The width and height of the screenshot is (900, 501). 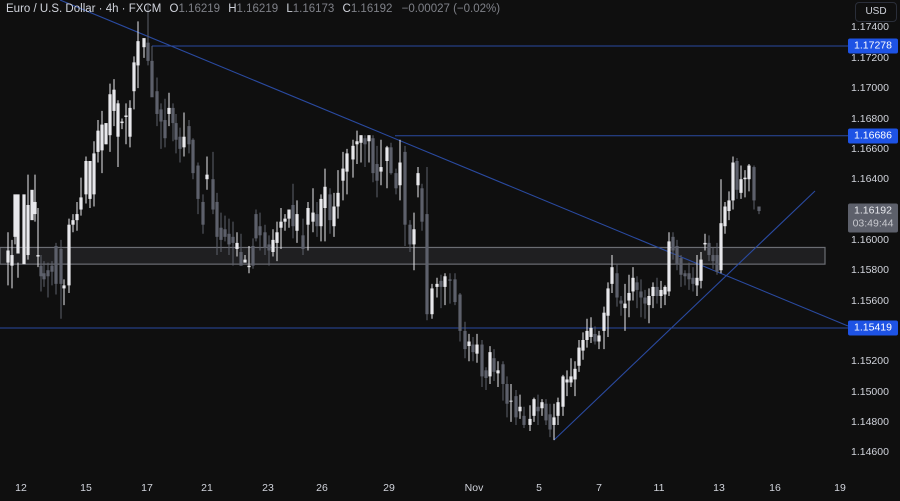 I want to click on time-axis: 12 15 17 21 23 26 29 Nov 5 7 11 13 16 19, so click(x=450, y=491).